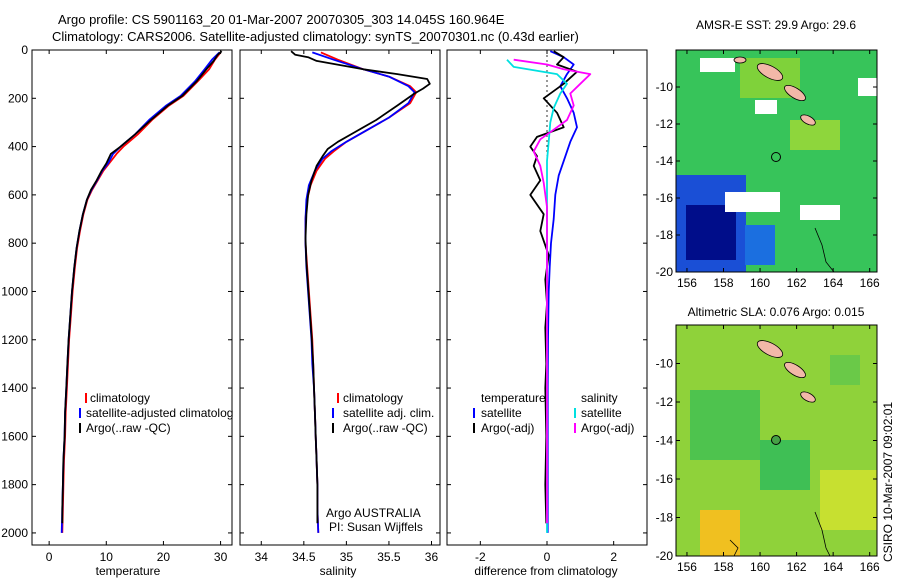 This screenshot has width=900, height=580. I want to click on x-tick-label: 35.5, so click(389, 557).